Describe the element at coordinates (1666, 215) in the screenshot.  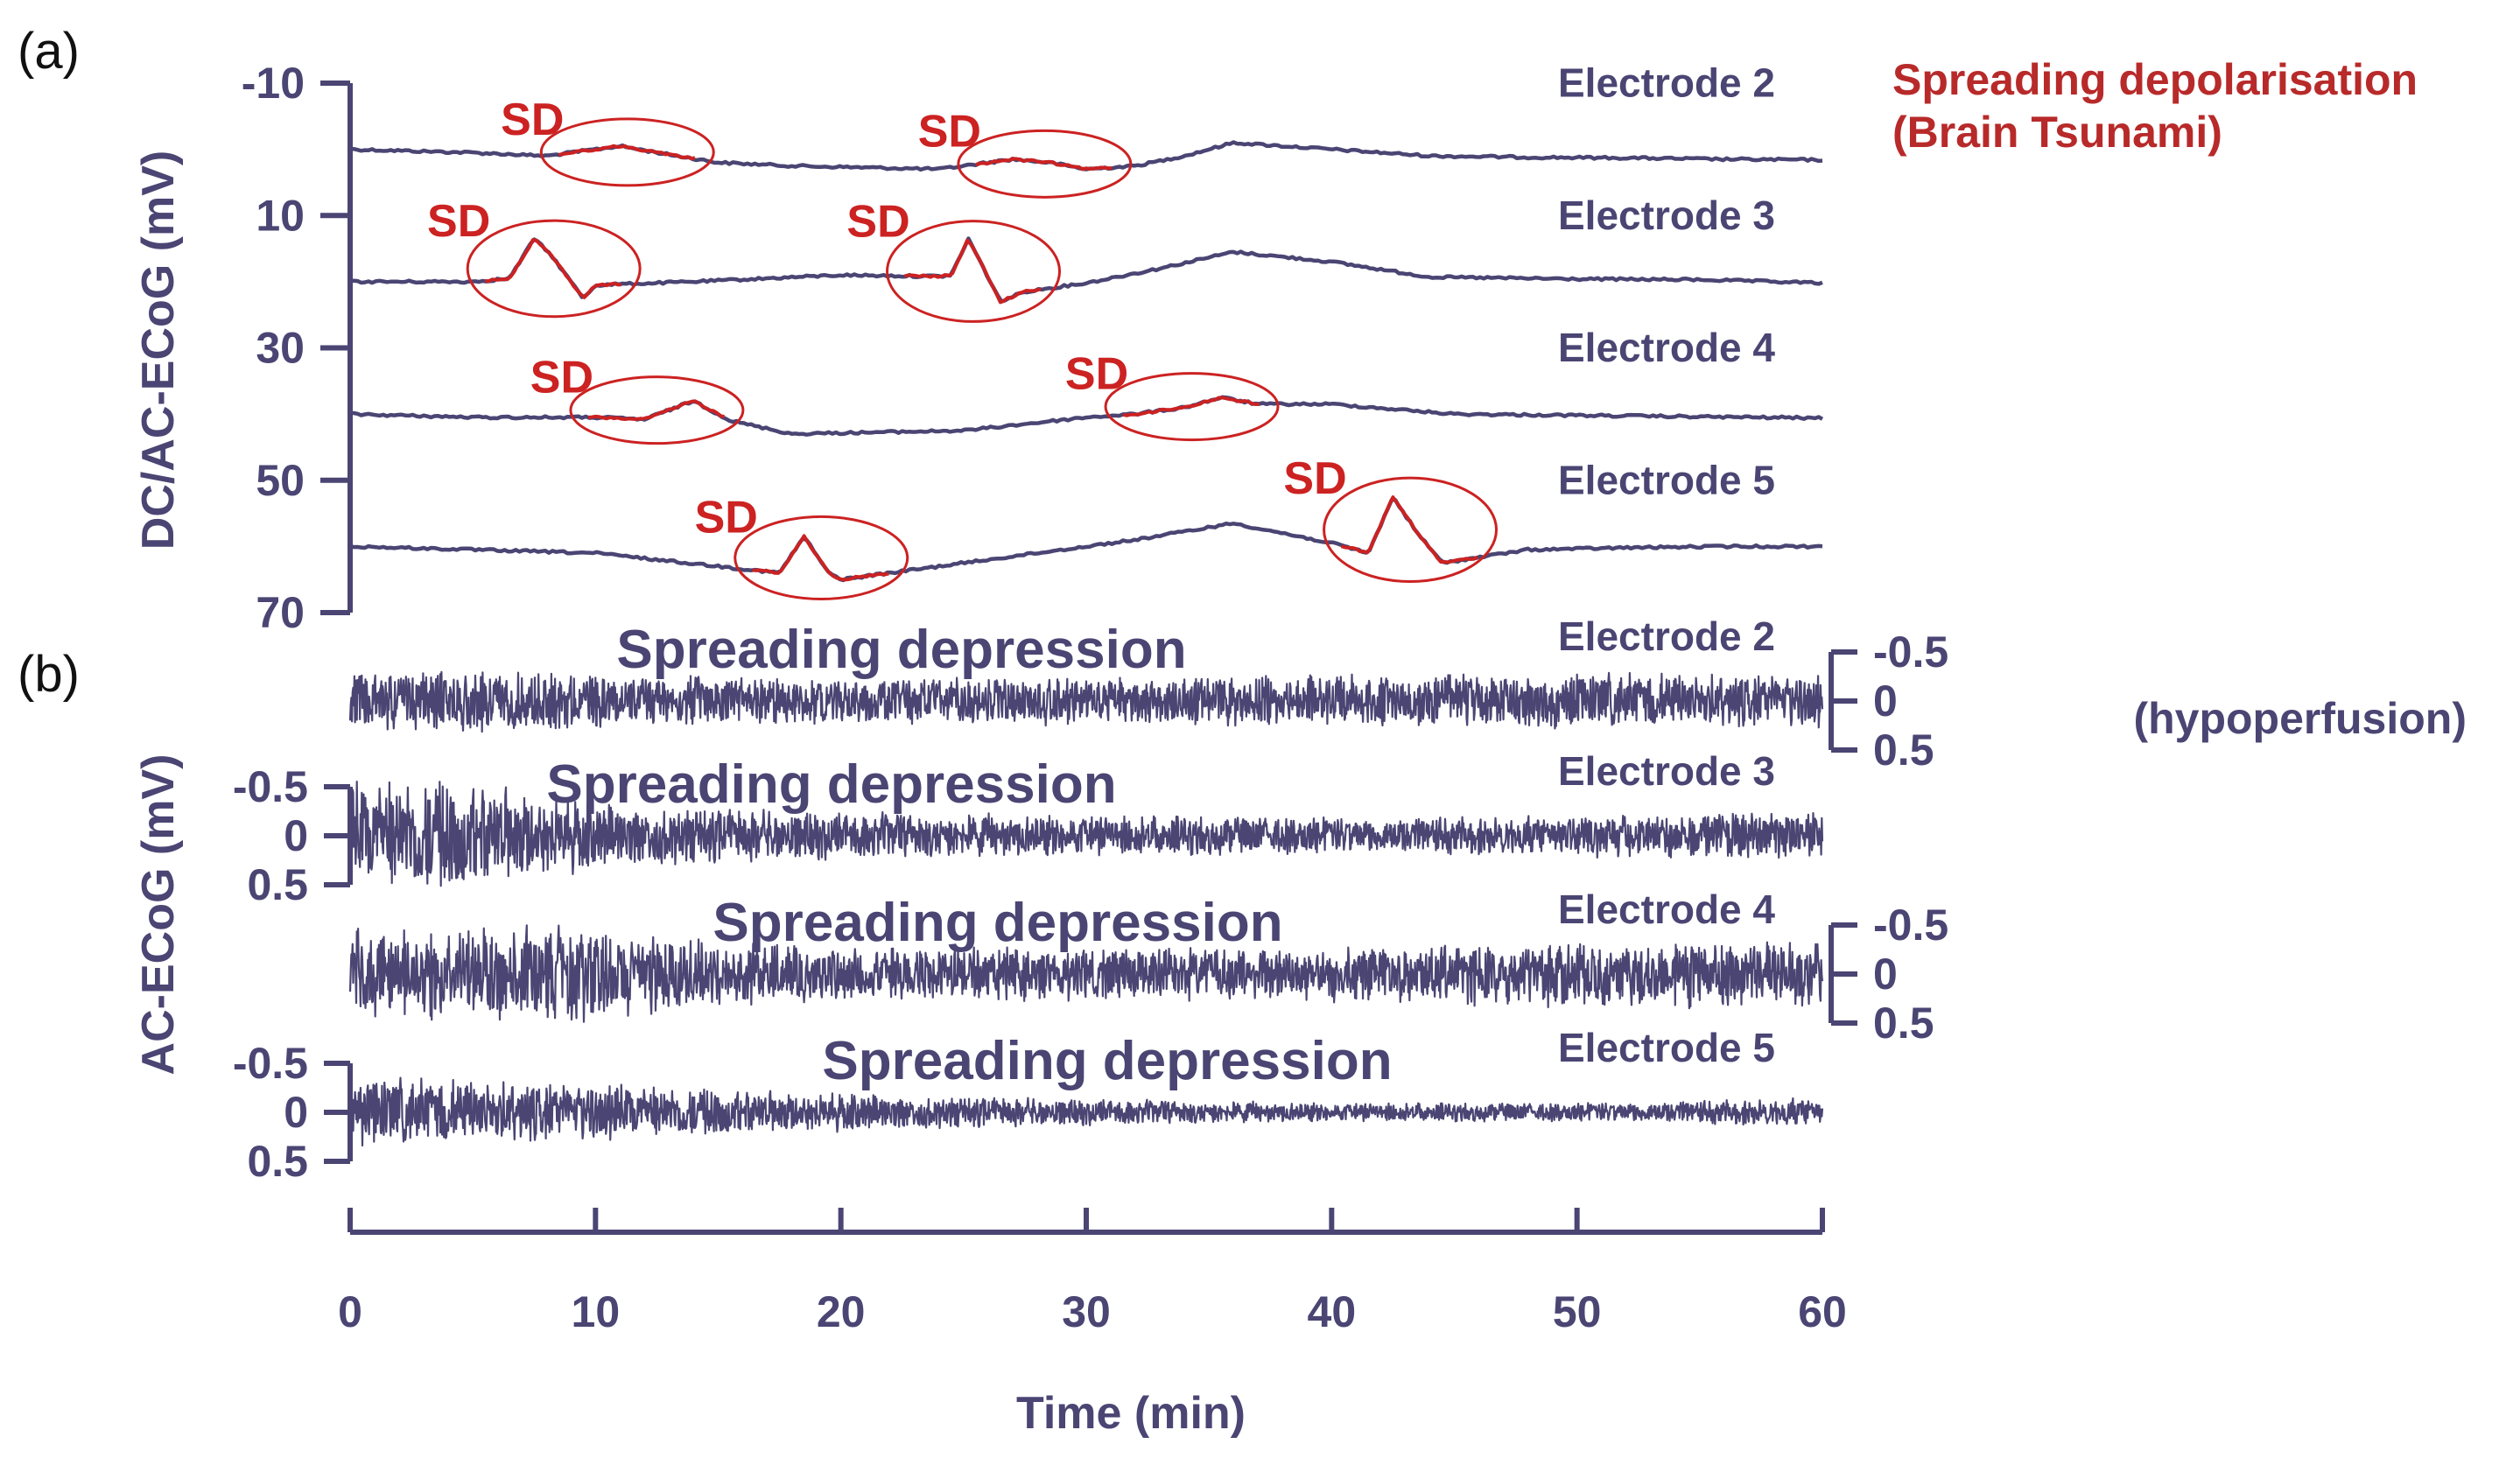
I see `electrode-label-electrode-3: Electrode 3` at that location.